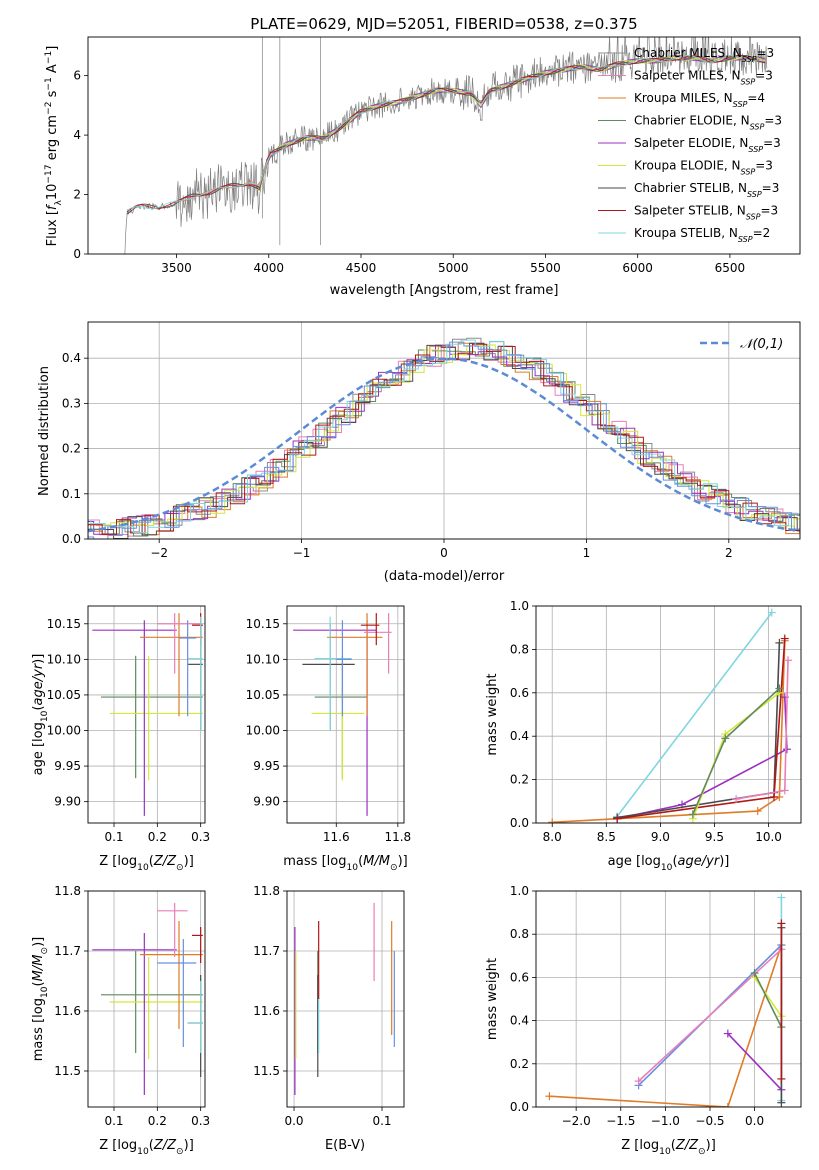 The height and width of the screenshot is (1170, 819). Describe the element at coordinates (108, 861) in the screenshot. I see `label-part: Z [` at that location.